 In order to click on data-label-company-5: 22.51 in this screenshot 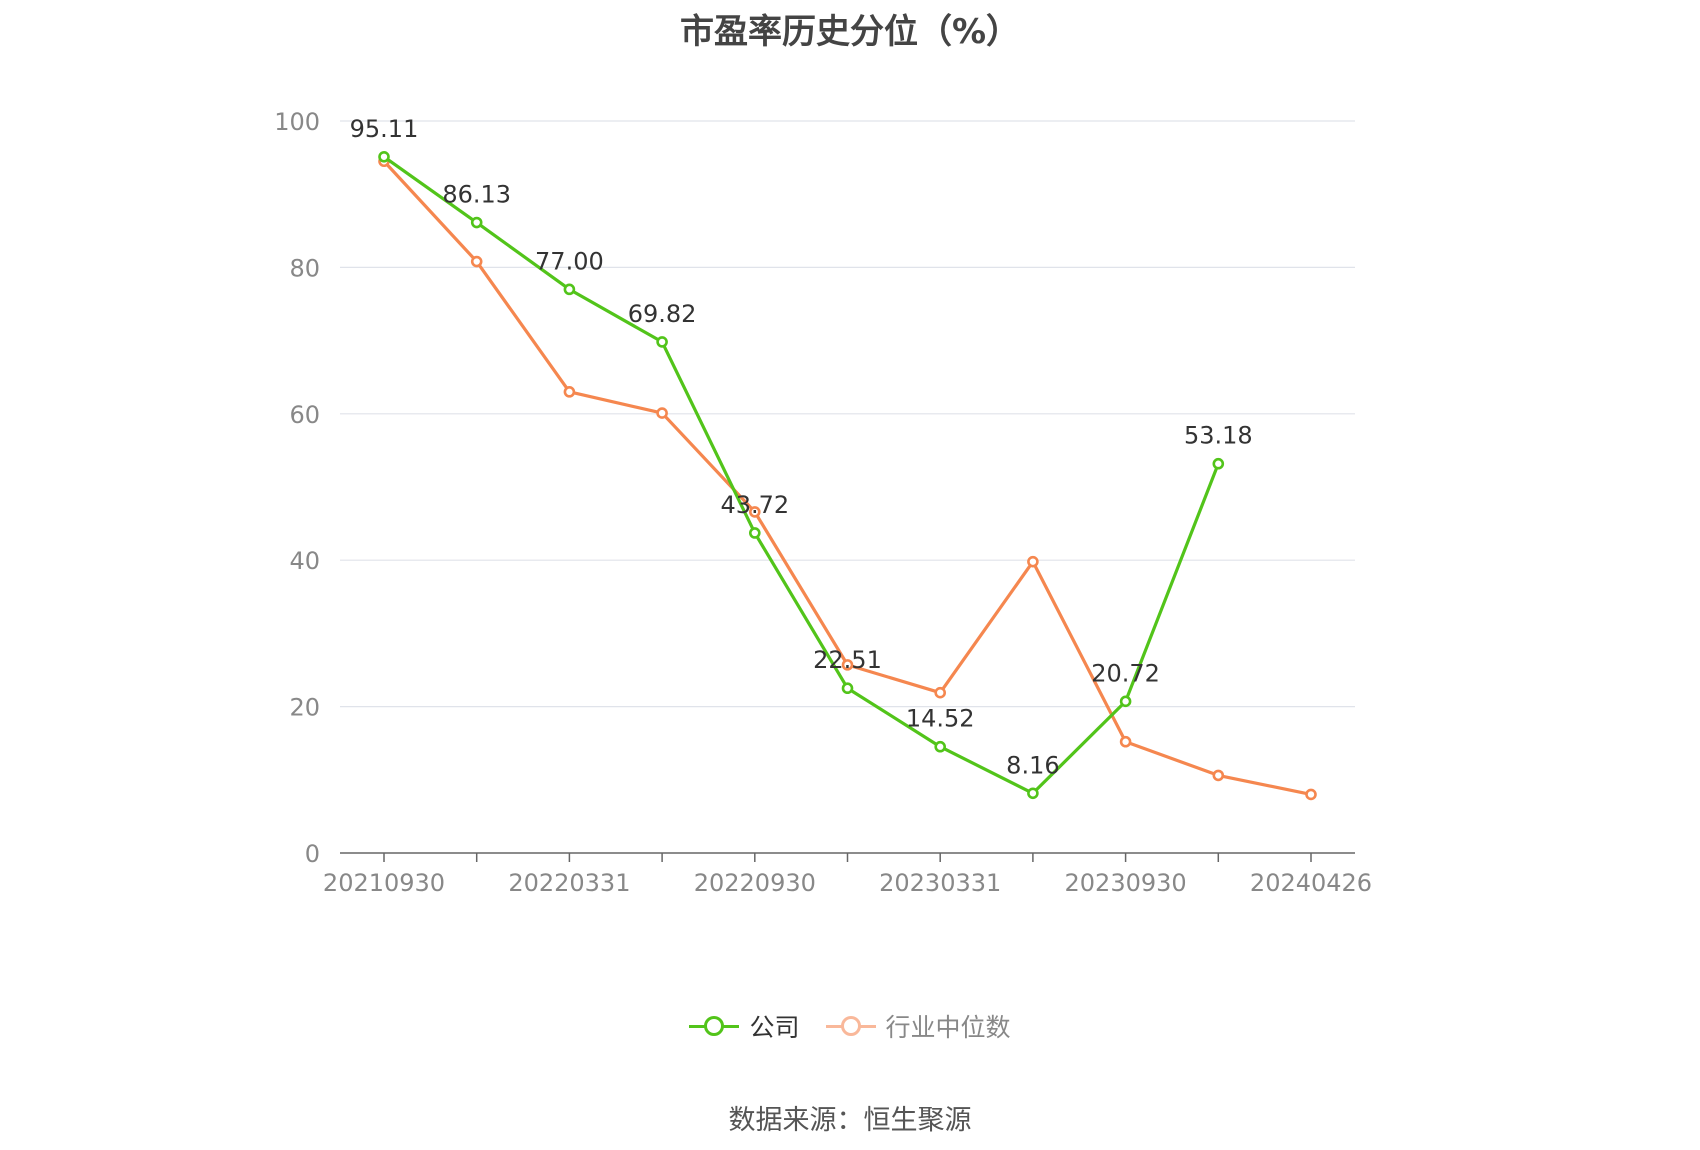, I will do `click(847, 660)`.